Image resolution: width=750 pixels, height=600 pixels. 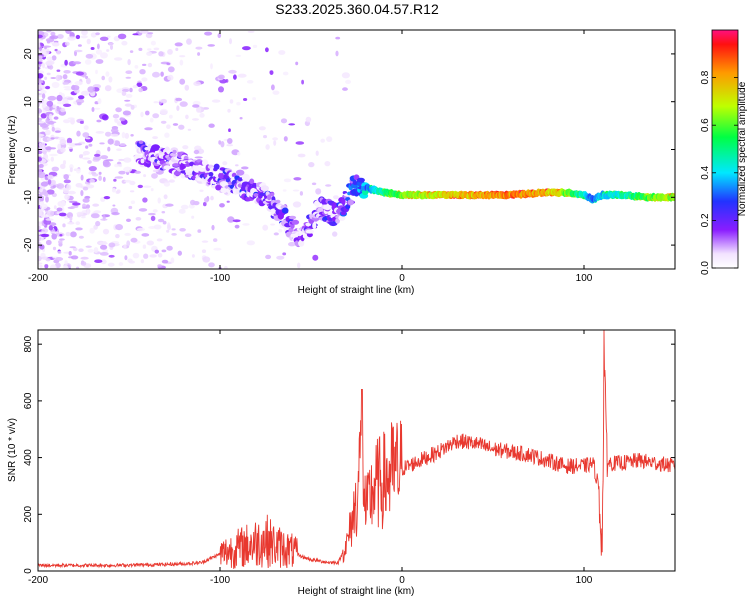 What do you see at coordinates (28, 400) in the screenshot?
I see `y-tick-label: 600` at bounding box center [28, 400].